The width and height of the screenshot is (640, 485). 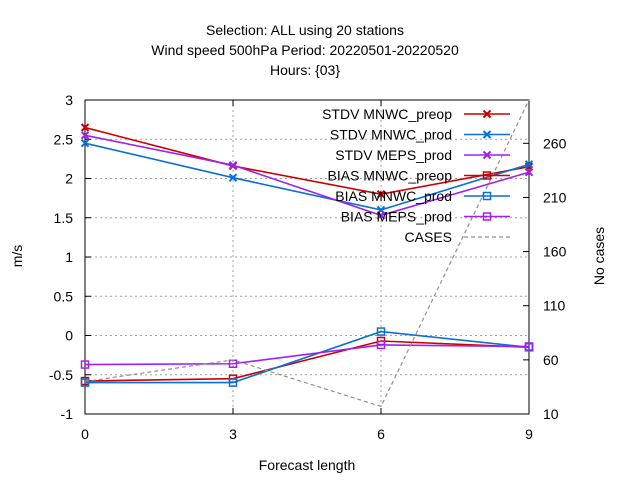 What do you see at coordinates (307, 465) in the screenshot?
I see `x-axis-label: Forecast length` at bounding box center [307, 465].